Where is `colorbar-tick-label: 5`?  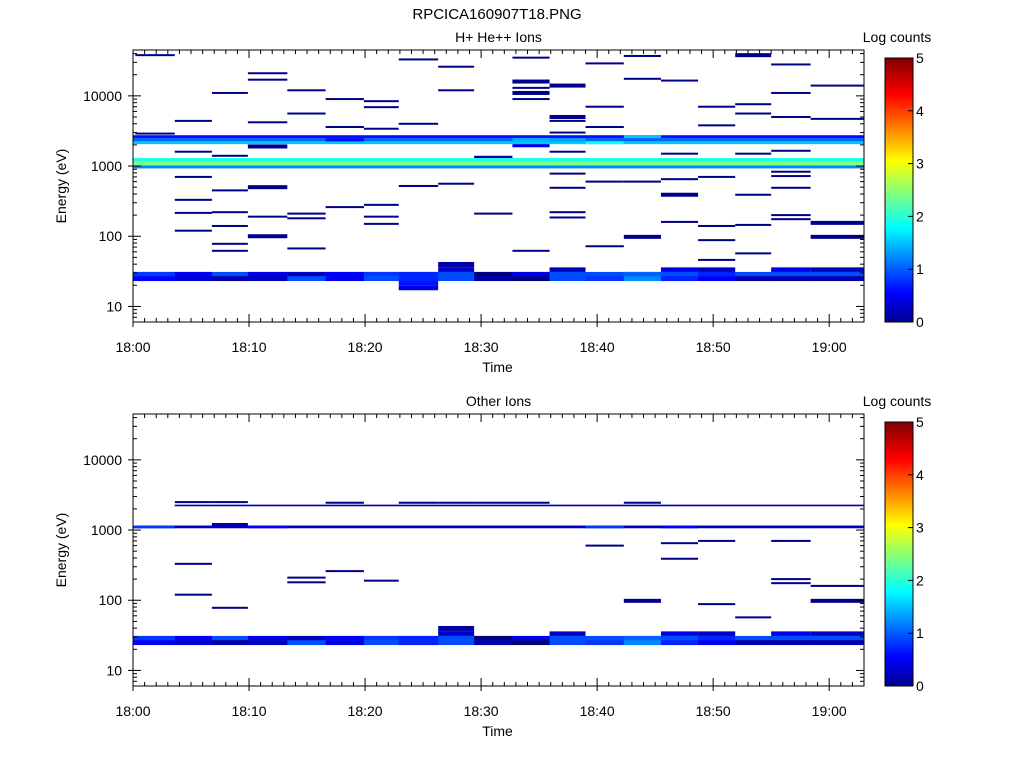
colorbar-tick-label: 5 is located at coordinates (920, 422).